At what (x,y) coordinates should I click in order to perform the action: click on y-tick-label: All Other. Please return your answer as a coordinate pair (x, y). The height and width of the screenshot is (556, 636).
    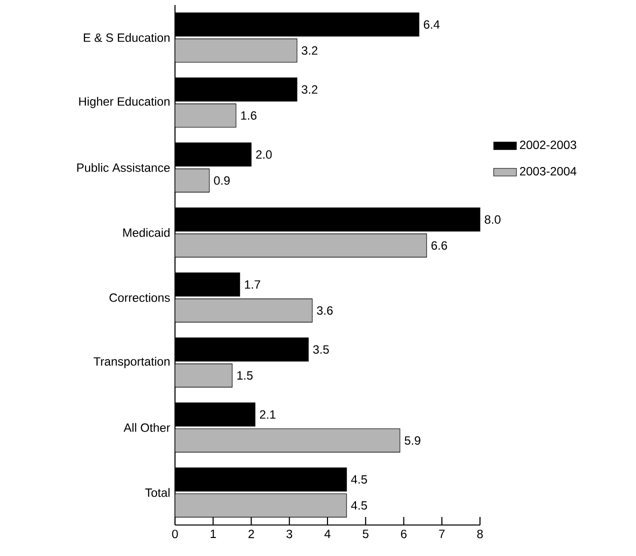
    Looking at the image, I should click on (147, 427).